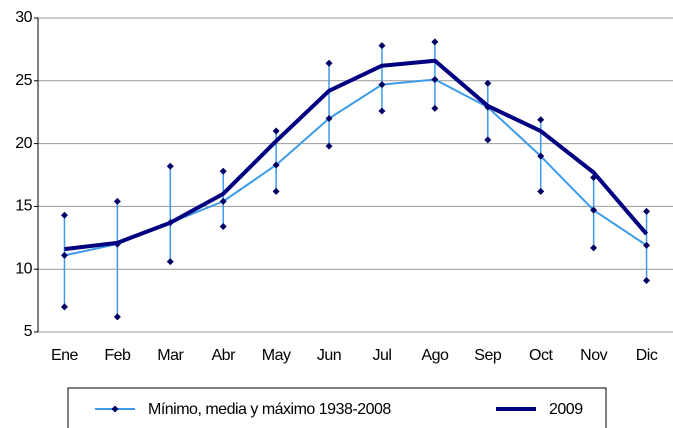 This screenshot has height=428, width=673. Describe the element at coordinates (115, 409) in the screenshot. I see `legend-marker` at that location.